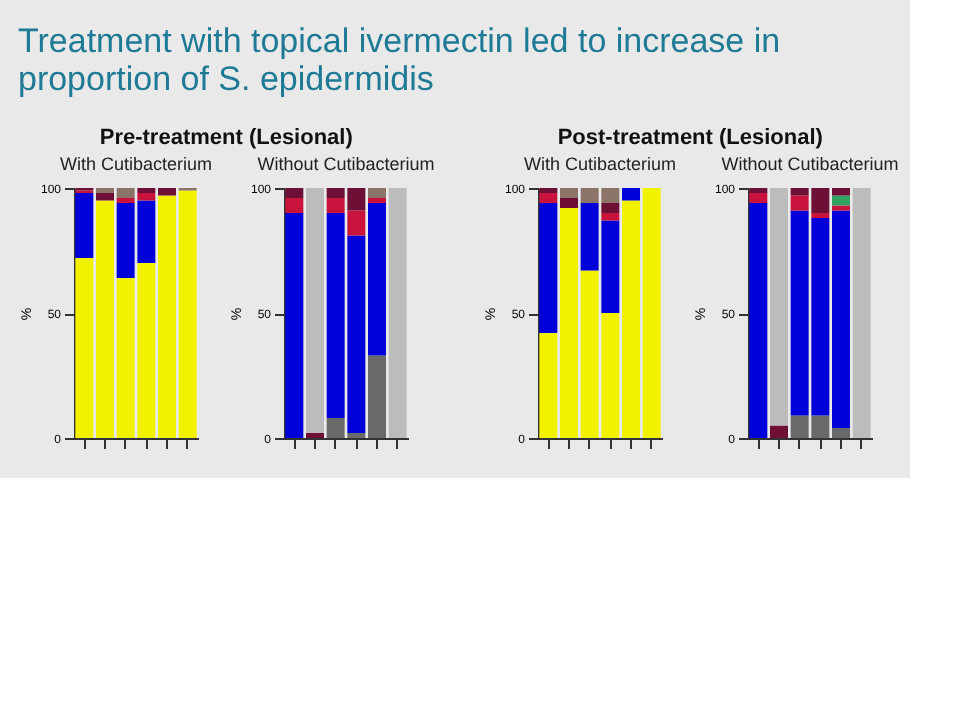  What do you see at coordinates (226, 138) in the screenshot?
I see `chart-title: Pre-treatment (Lesional)` at bounding box center [226, 138].